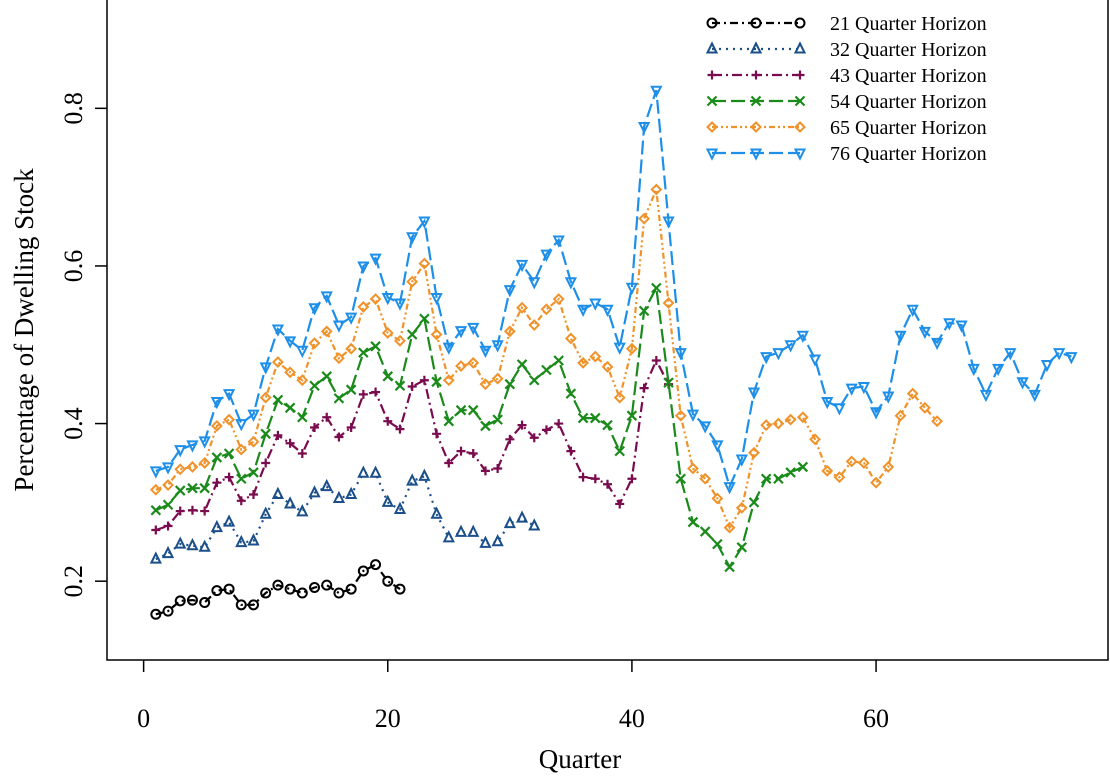 The image size is (1110, 783). I want to click on y-tick-label: 0.8, so click(73, 108).